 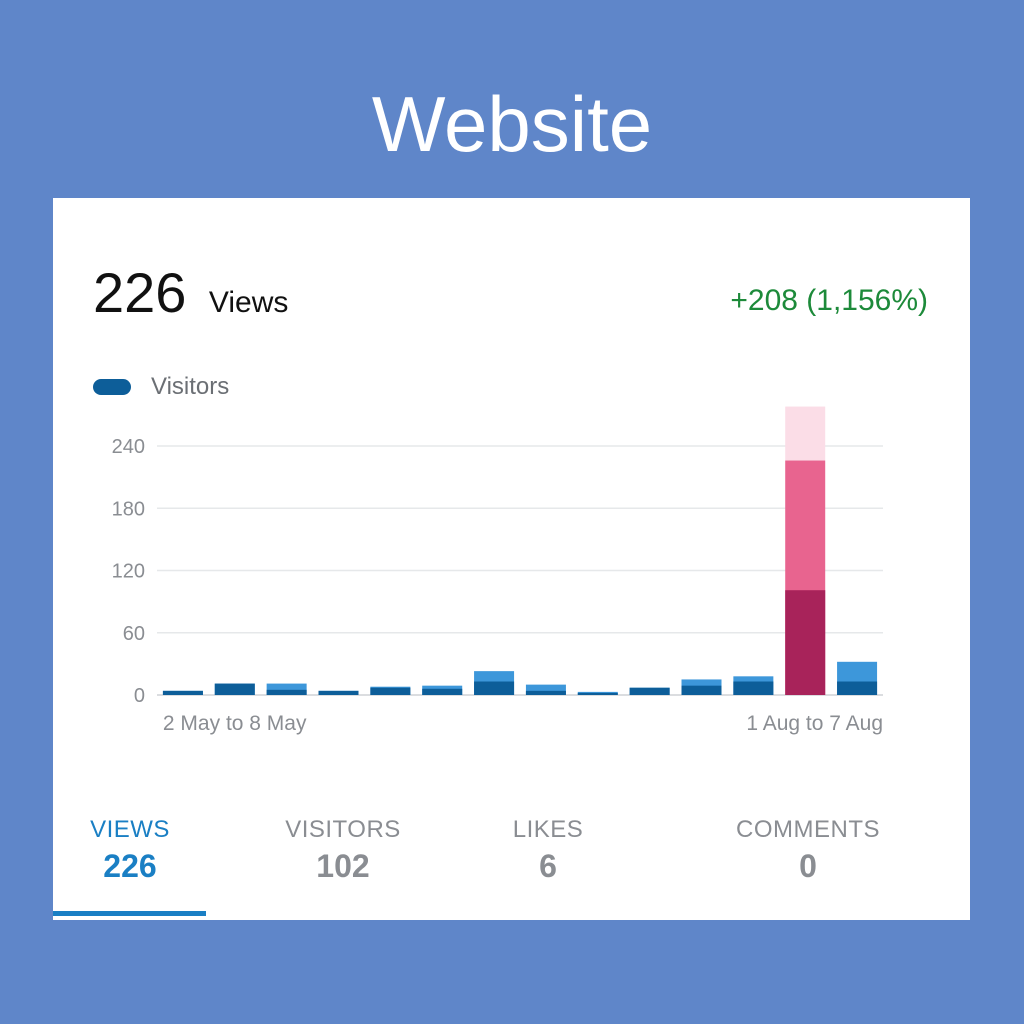 I want to click on tab-visitors-label: VISITORS, so click(x=343, y=829).